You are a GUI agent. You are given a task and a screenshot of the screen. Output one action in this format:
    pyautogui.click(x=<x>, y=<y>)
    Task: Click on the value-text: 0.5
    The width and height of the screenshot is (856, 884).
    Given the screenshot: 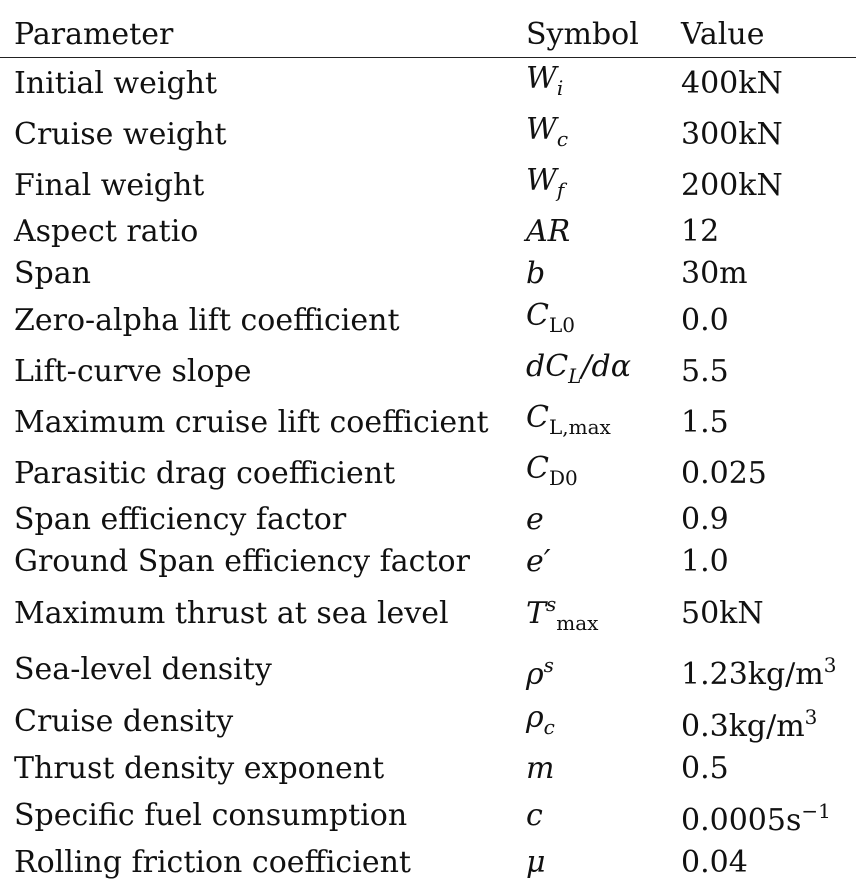 What is the action you would take?
    pyautogui.click(x=705, y=768)
    